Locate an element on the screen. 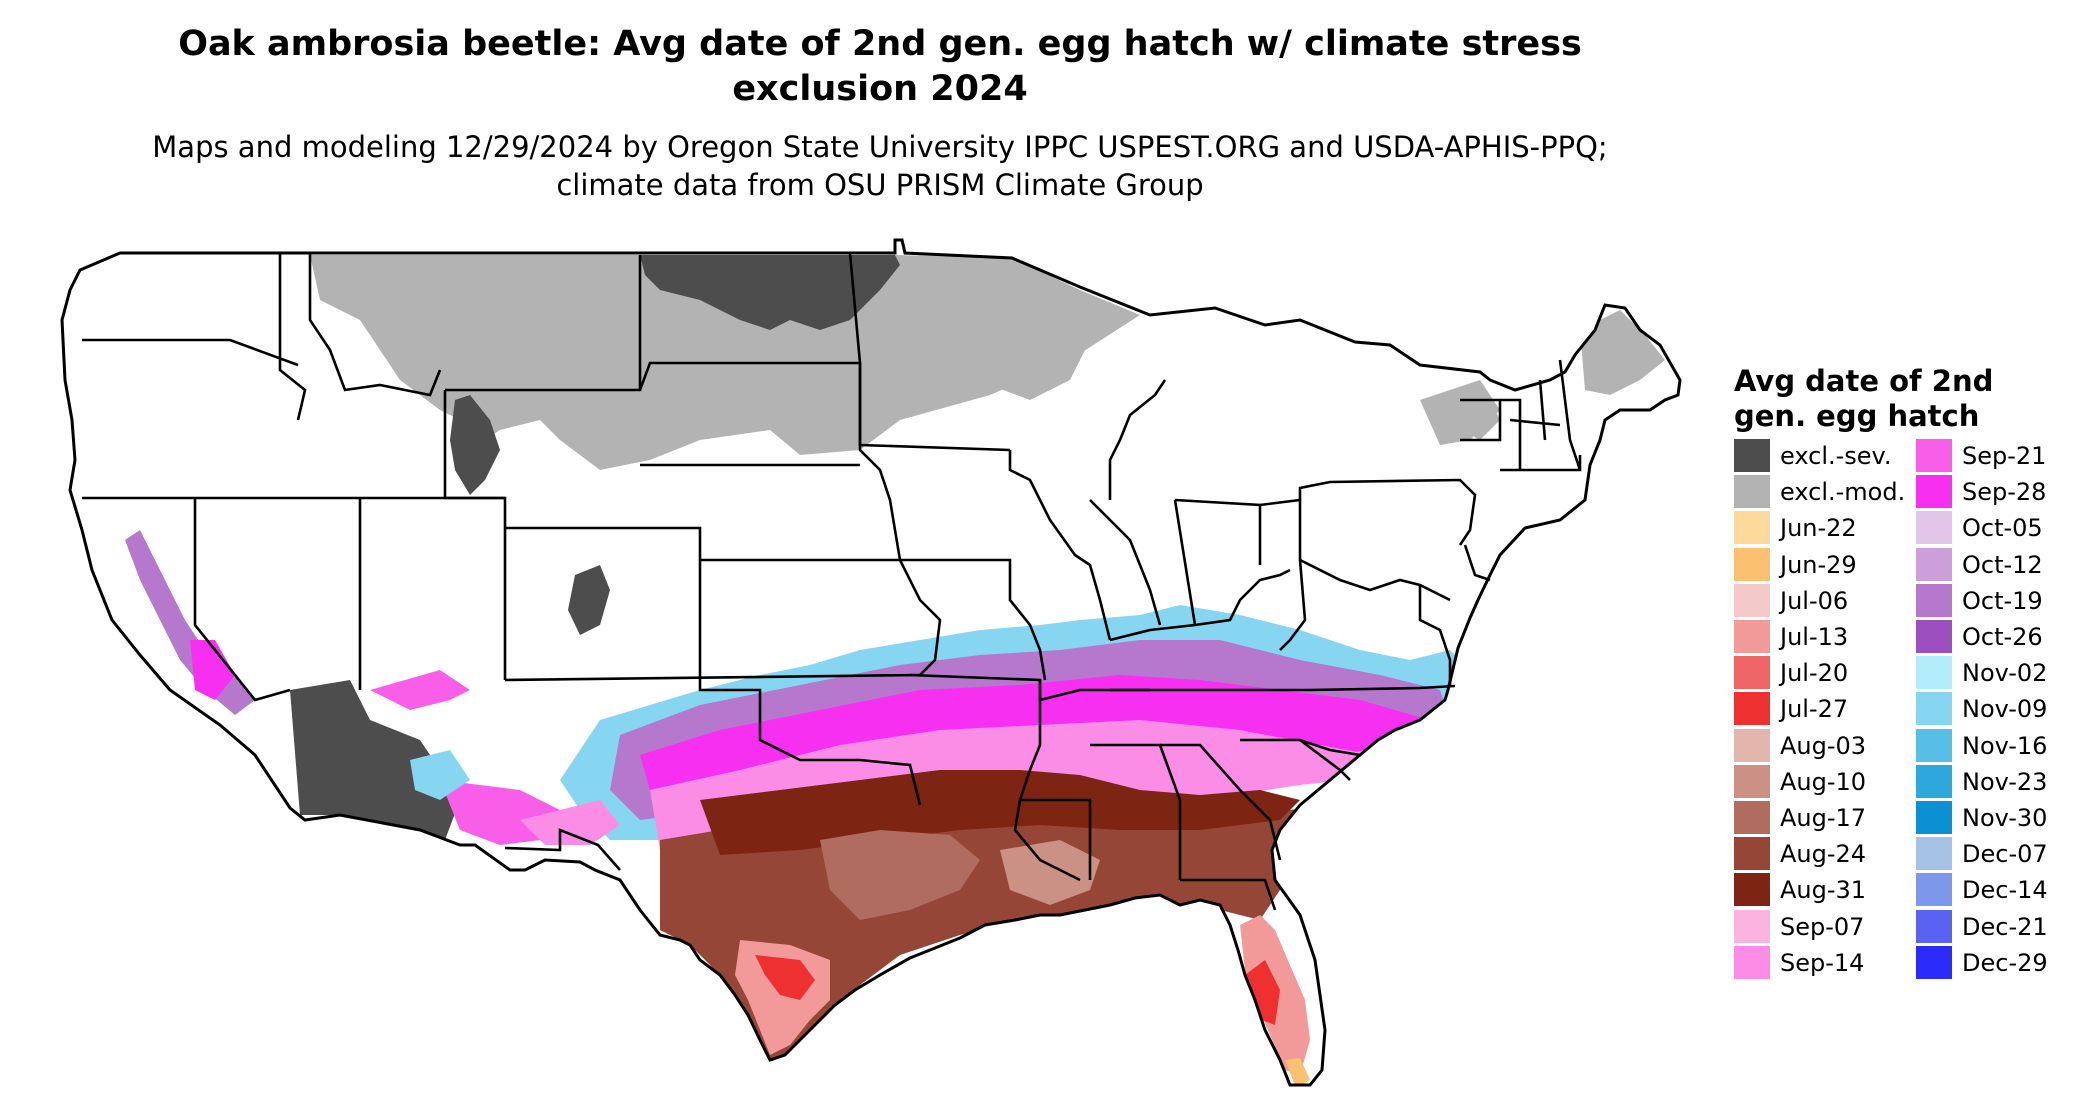  legend-label: Dec-21 is located at coordinates (2005, 926).